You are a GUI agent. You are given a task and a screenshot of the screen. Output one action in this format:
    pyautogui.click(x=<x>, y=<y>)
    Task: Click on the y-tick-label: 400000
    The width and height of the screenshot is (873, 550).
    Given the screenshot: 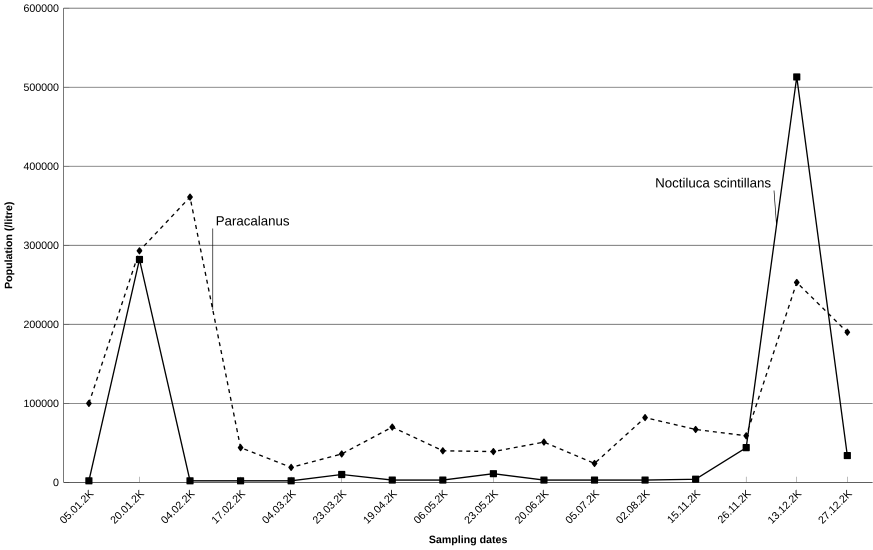 What is the action you would take?
    pyautogui.click(x=41, y=166)
    